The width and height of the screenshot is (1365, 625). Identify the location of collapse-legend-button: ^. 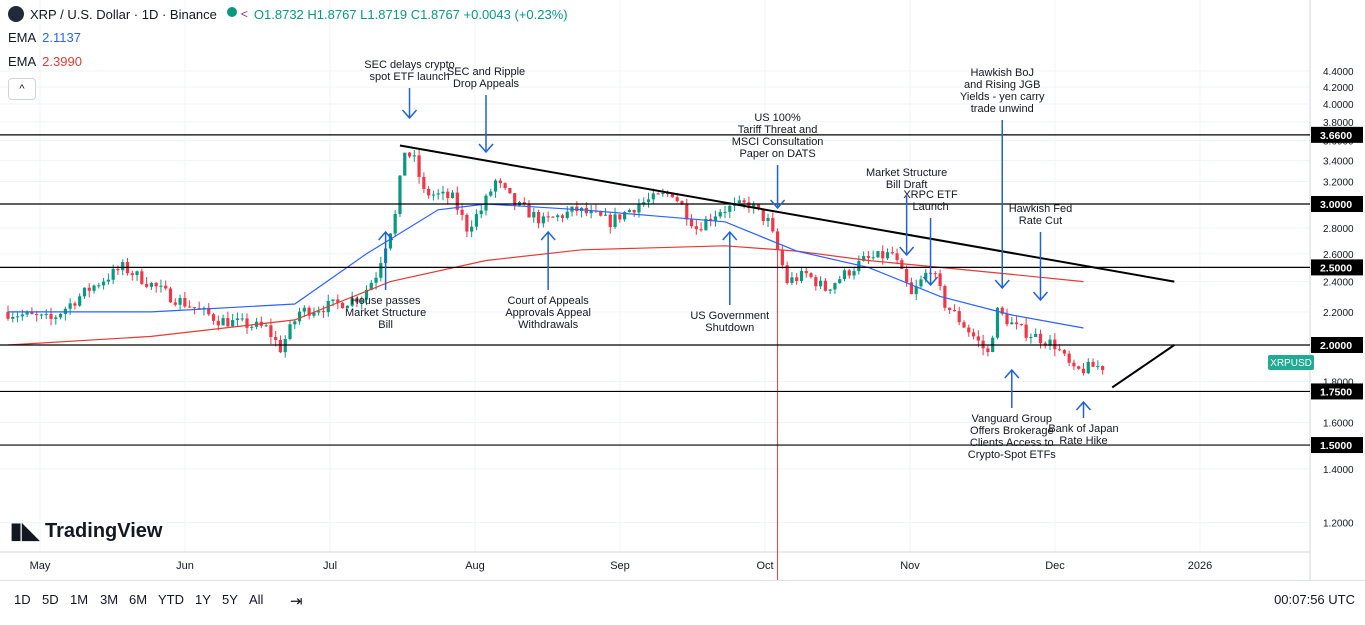
(22, 89).